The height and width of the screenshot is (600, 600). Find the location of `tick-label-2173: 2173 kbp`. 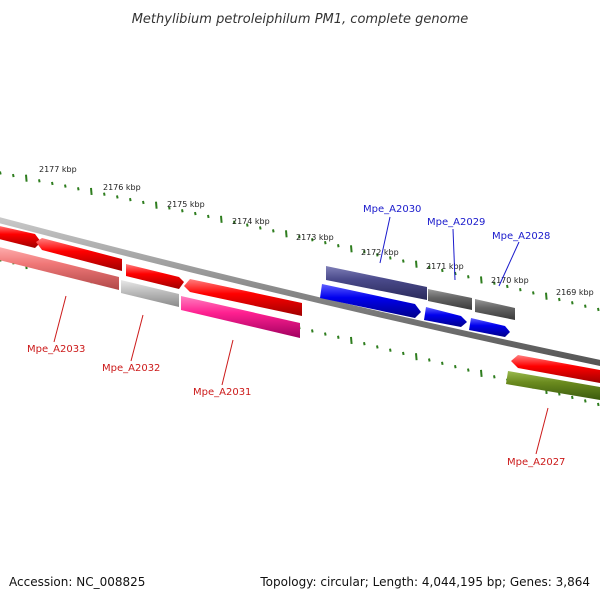

tick-label-2173: 2173 kbp is located at coordinates (315, 237).